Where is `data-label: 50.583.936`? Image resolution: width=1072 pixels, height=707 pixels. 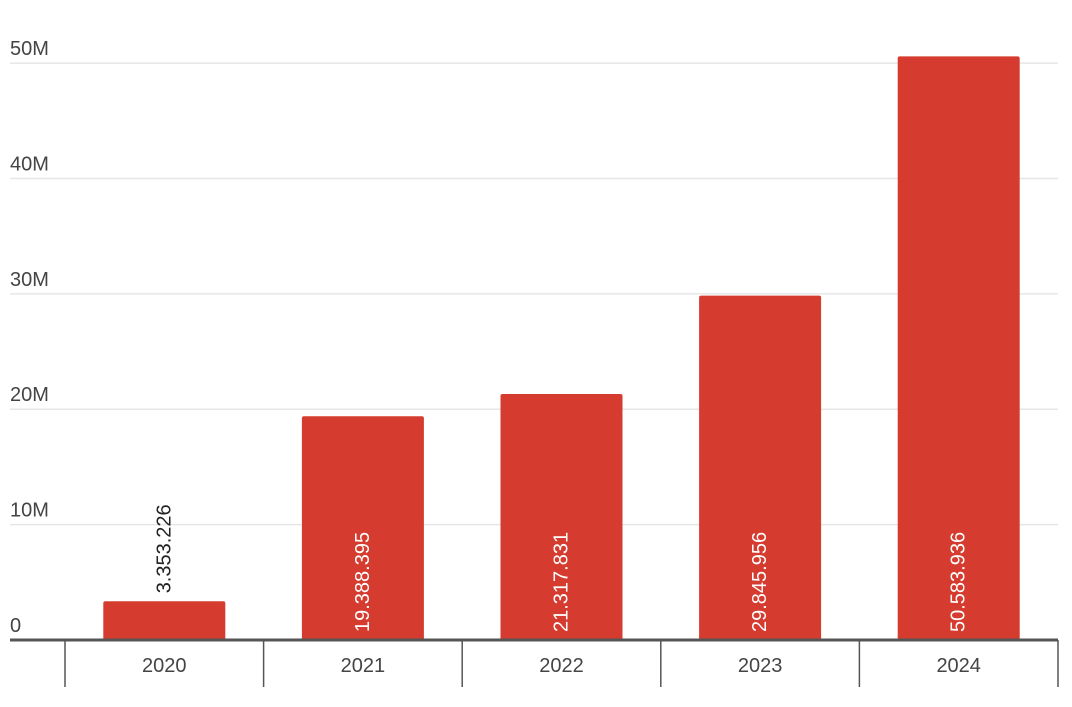
data-label: 50.583.936 is located at coordinates (959, 582).